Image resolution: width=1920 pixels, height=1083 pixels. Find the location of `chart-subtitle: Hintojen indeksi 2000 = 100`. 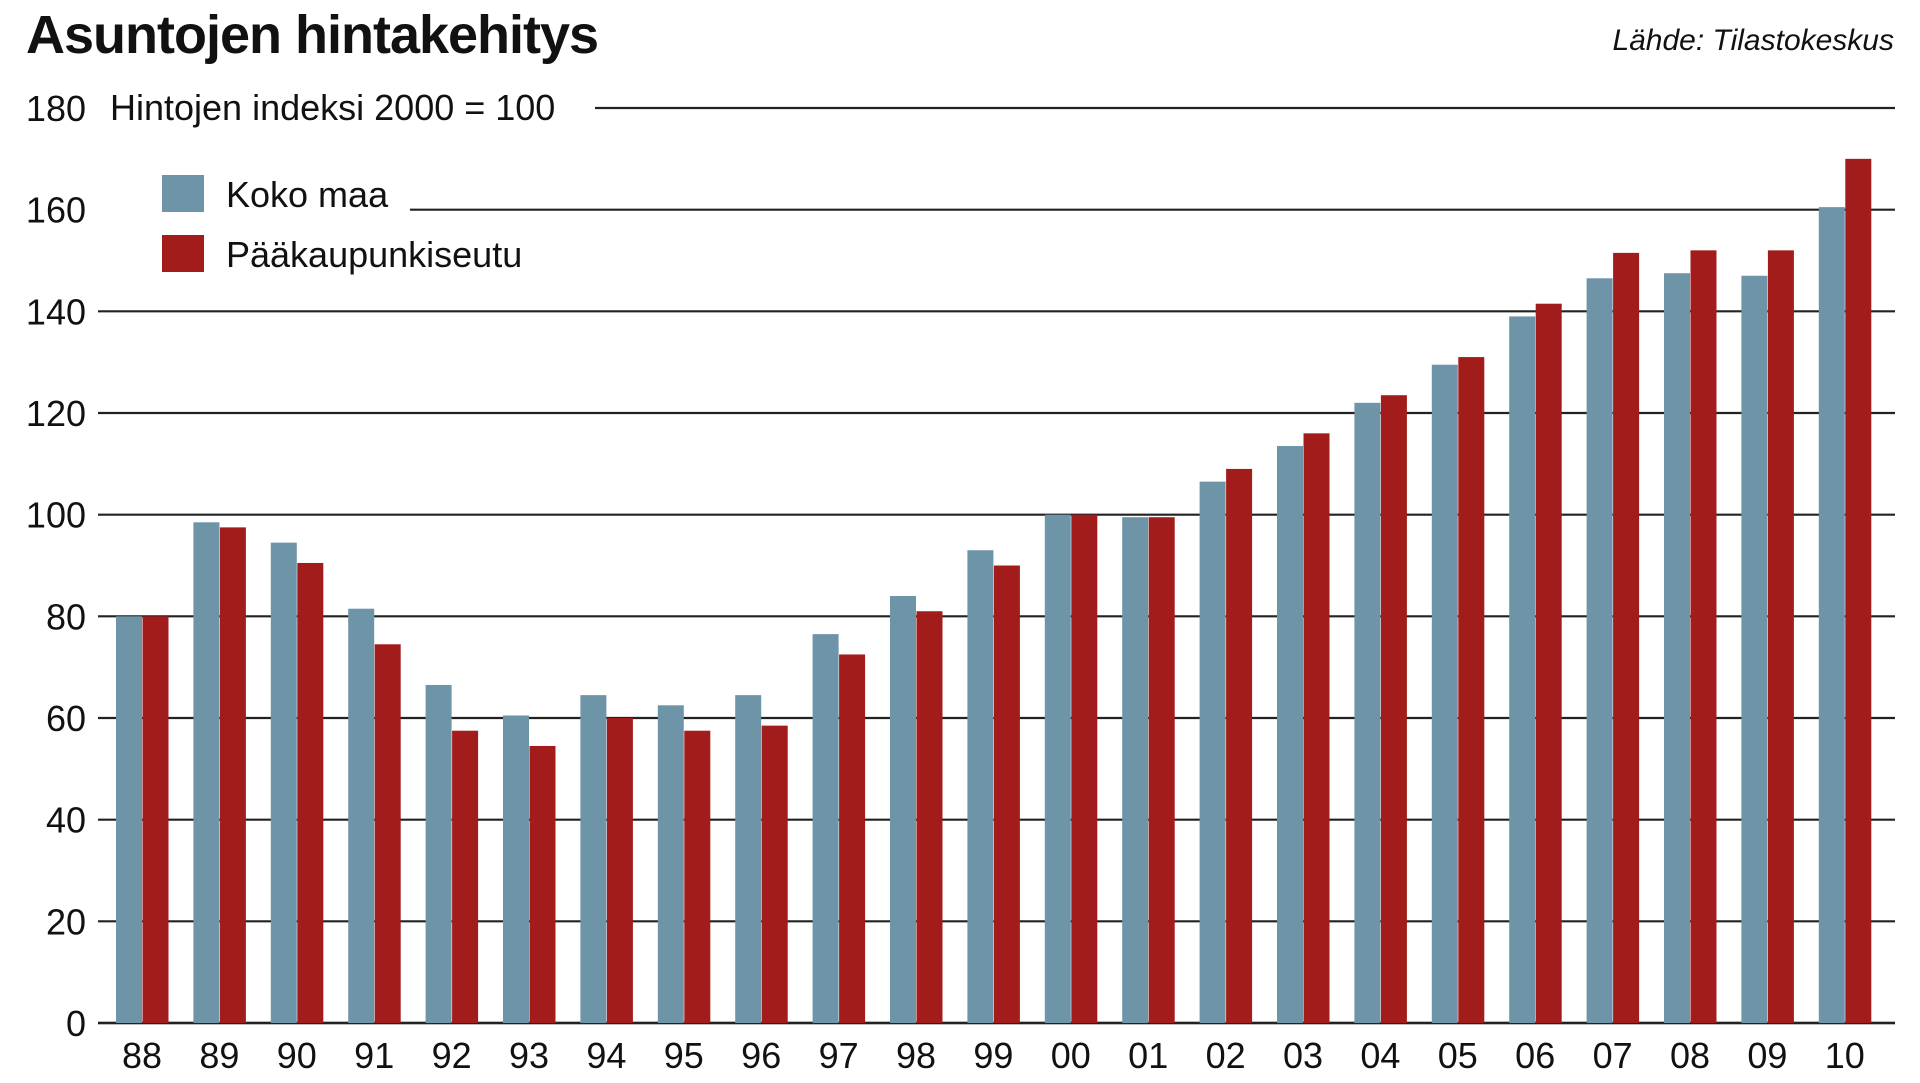

chart-subtitle: Hintojen indeksi 2000 = 100 is located at coordinates (332, 107).